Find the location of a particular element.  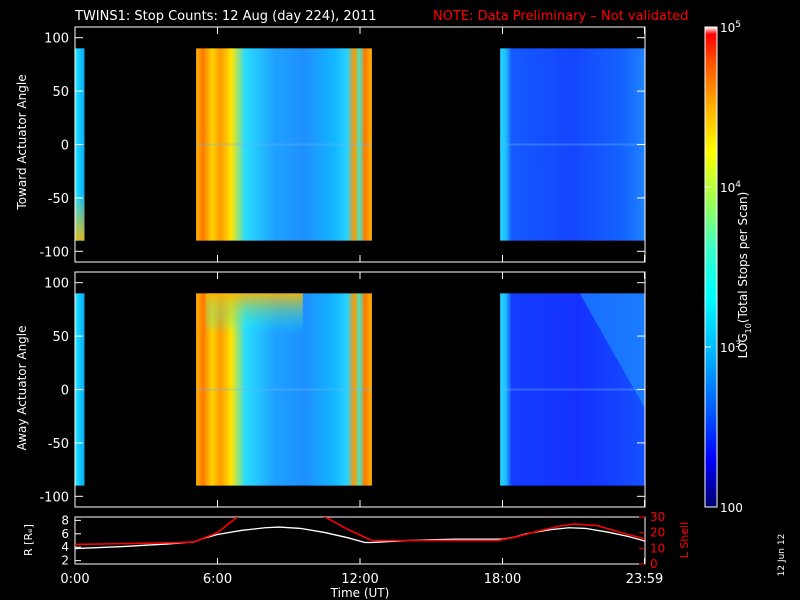

away-ytick-label: 50 is located at coordinates (60, 337).